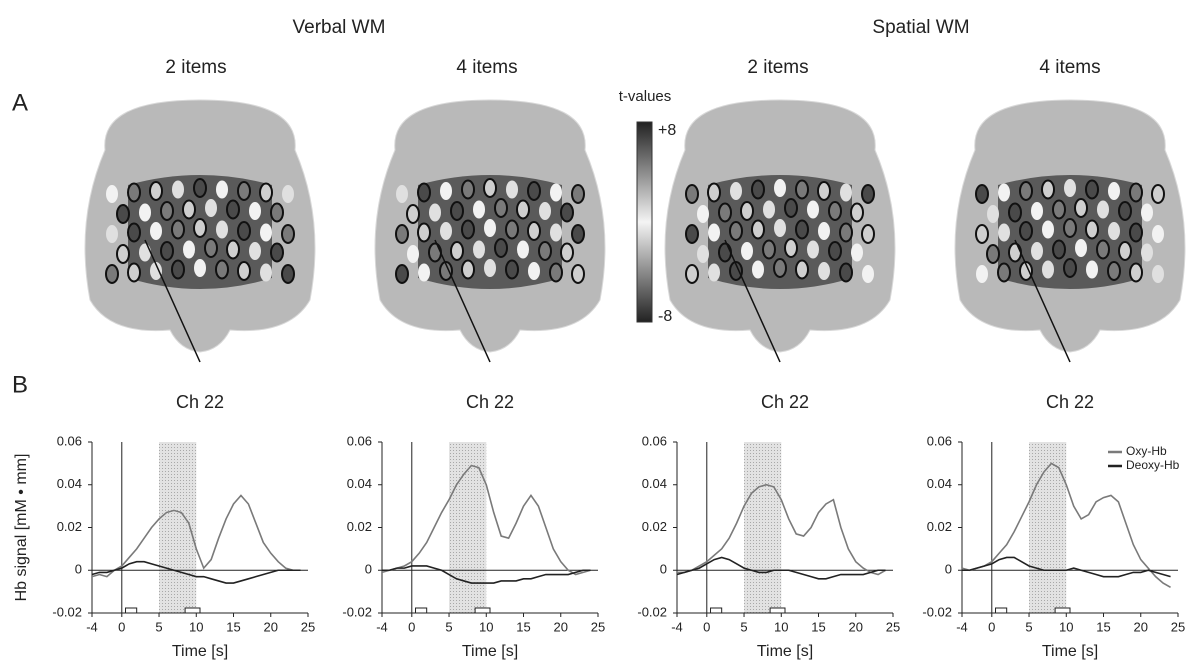 The width and height of the screenshot is (1201, 668). Describe the element at coordinates (667, 130) in the screenshot. I see `colorbar-label: +8` at that location.